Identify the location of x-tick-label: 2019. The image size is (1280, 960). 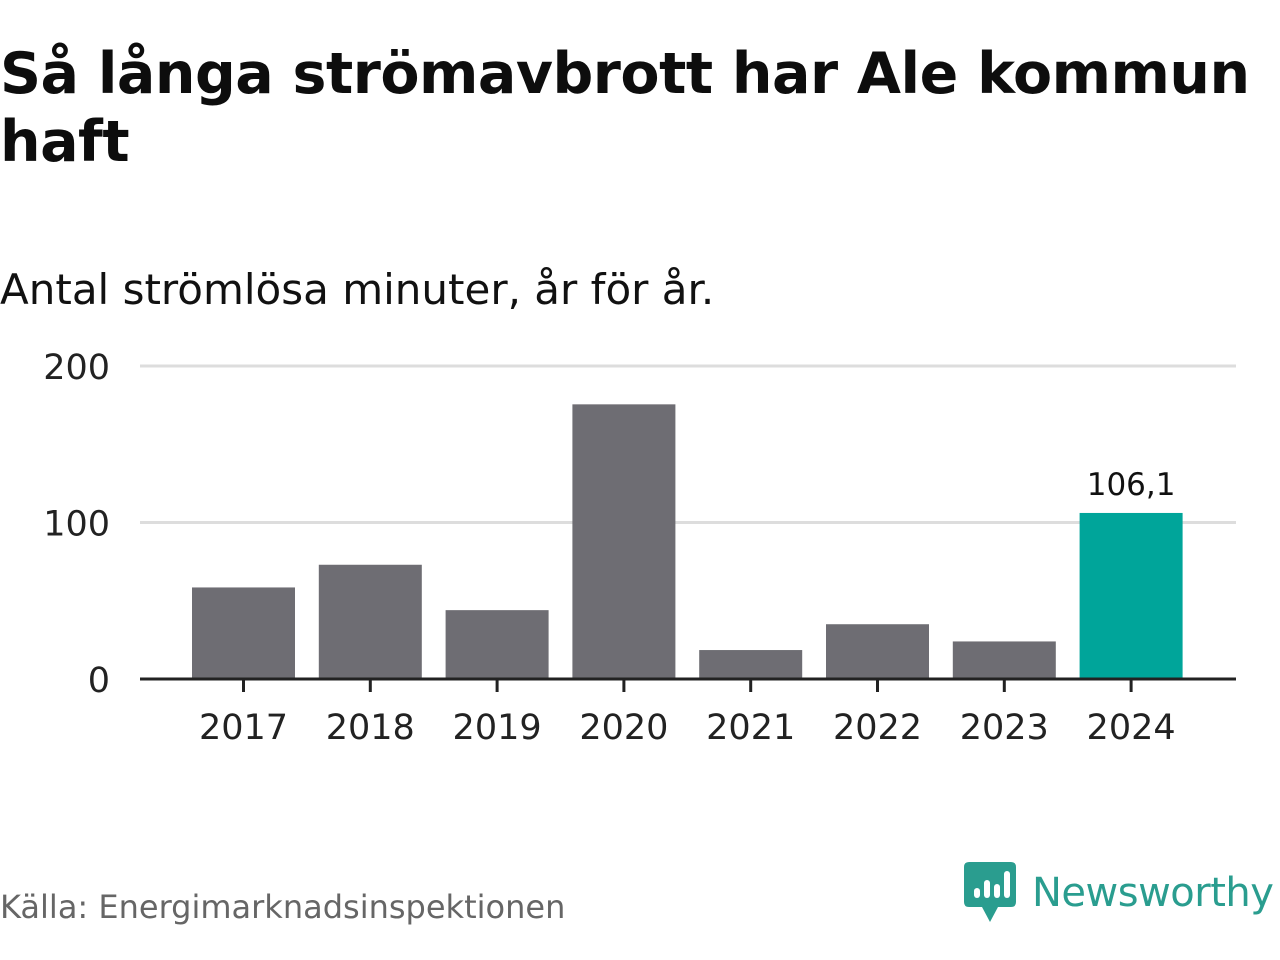
(497, 728).